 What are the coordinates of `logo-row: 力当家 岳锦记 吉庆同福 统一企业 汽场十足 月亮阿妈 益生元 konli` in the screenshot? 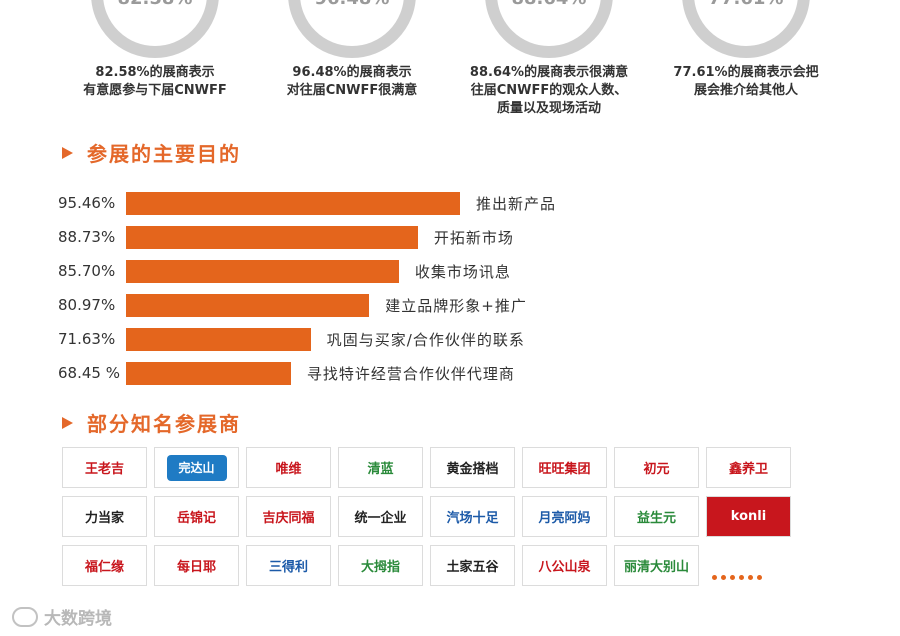 It's located at (432, 516).